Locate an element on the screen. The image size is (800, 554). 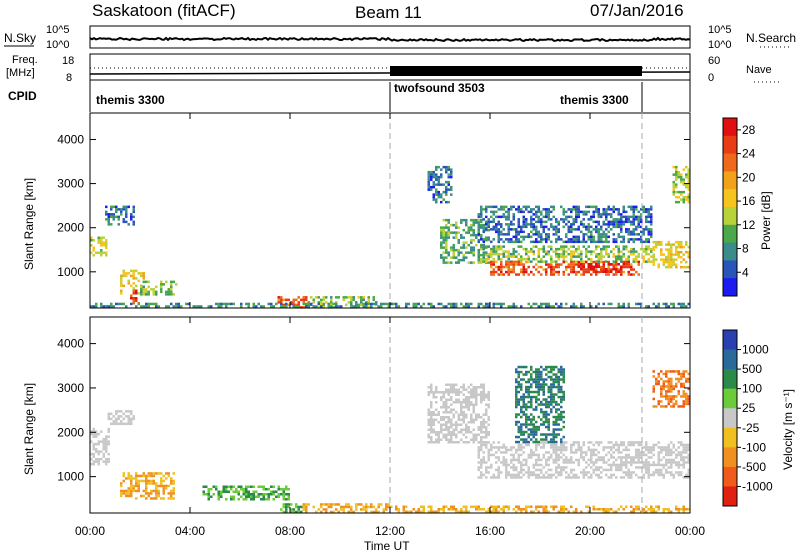
nsky-tick-bottom: 10^0 is located at coordinates (58, 45).